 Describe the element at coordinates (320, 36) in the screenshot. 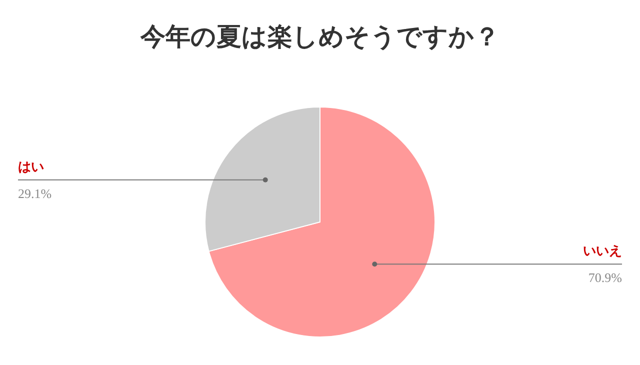

I see `chart-title: 今年の夏は楽しめそうですか？` at that location.